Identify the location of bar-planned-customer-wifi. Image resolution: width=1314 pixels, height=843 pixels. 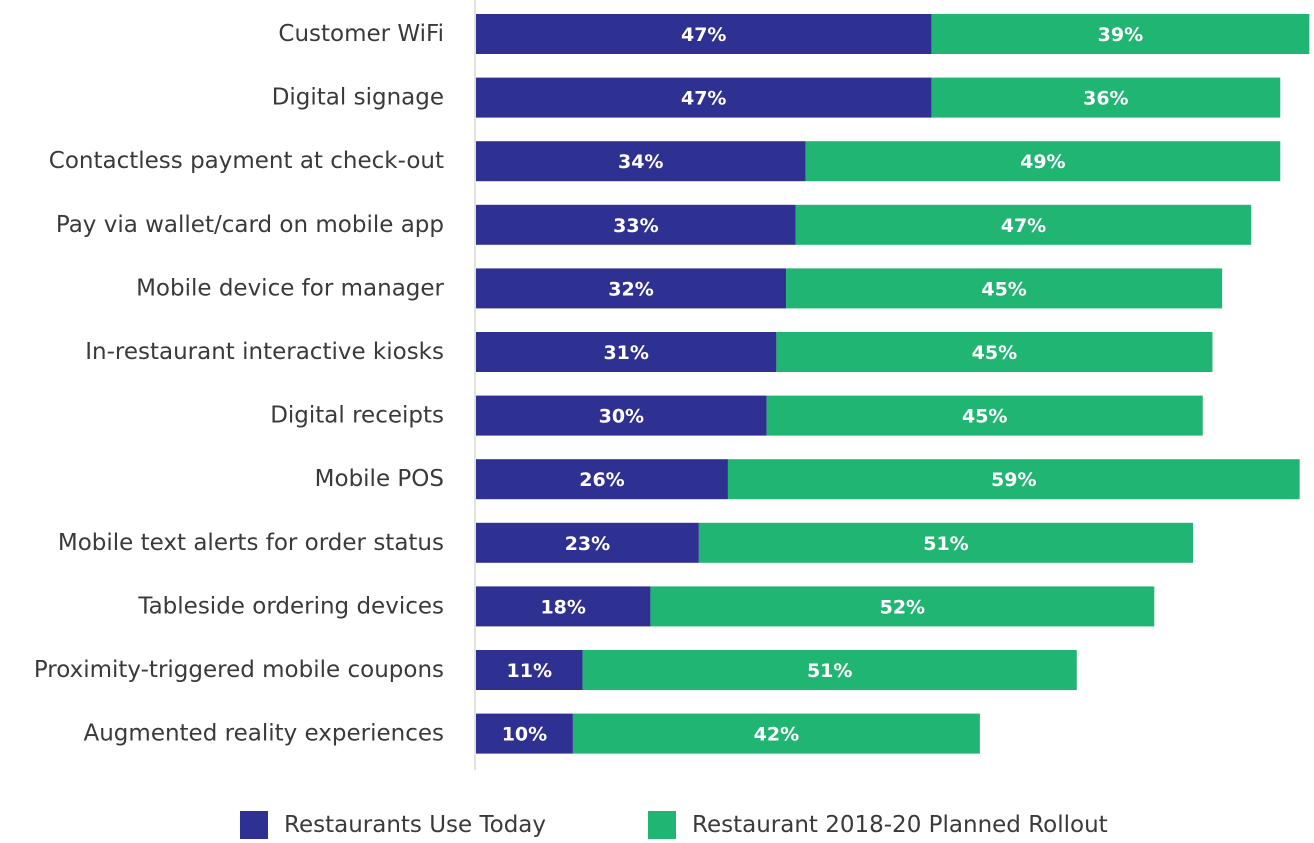
(1120, 34).